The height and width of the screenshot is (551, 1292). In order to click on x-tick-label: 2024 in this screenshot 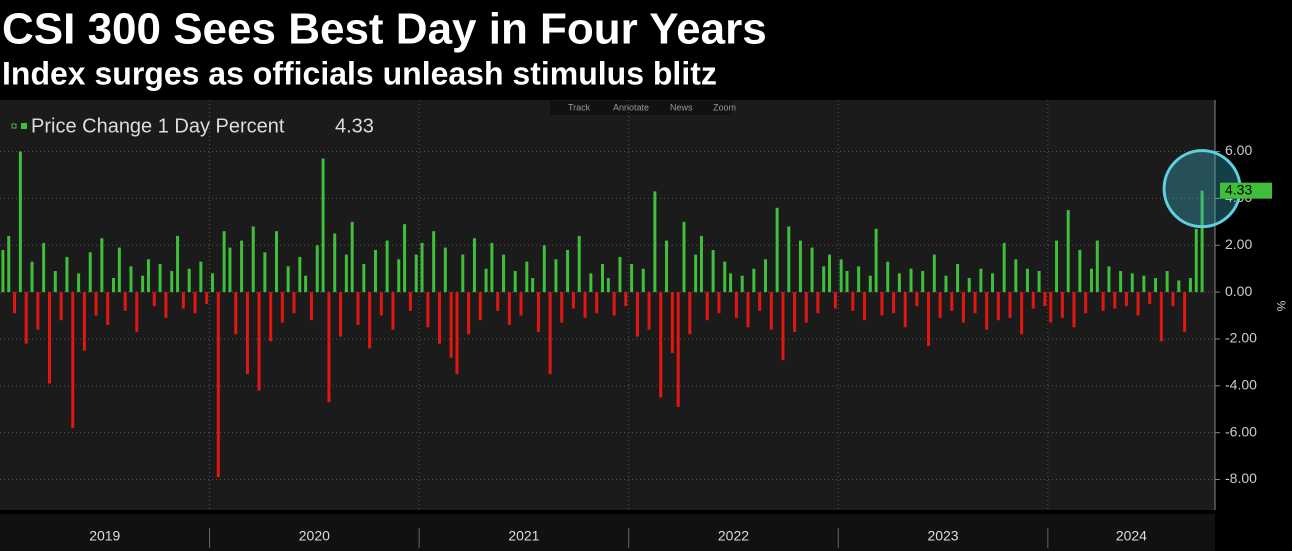, I will do `click(1131, 536)`.